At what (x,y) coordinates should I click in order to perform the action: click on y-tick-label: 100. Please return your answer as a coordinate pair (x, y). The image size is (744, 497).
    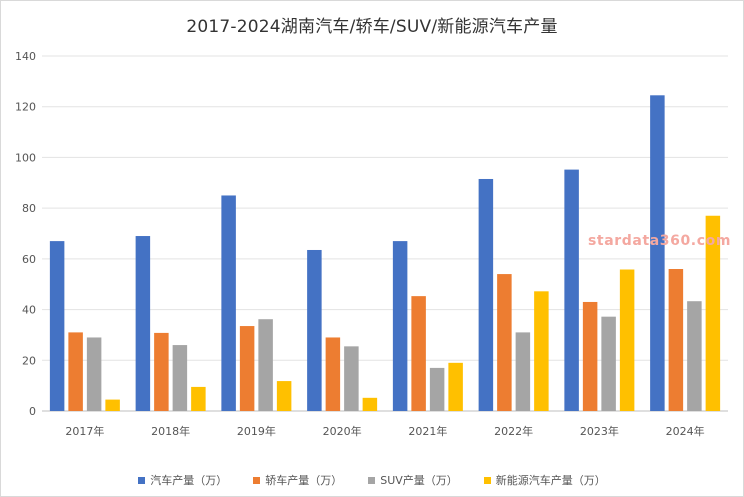
    Looking at the image, I should click on (25, 157).